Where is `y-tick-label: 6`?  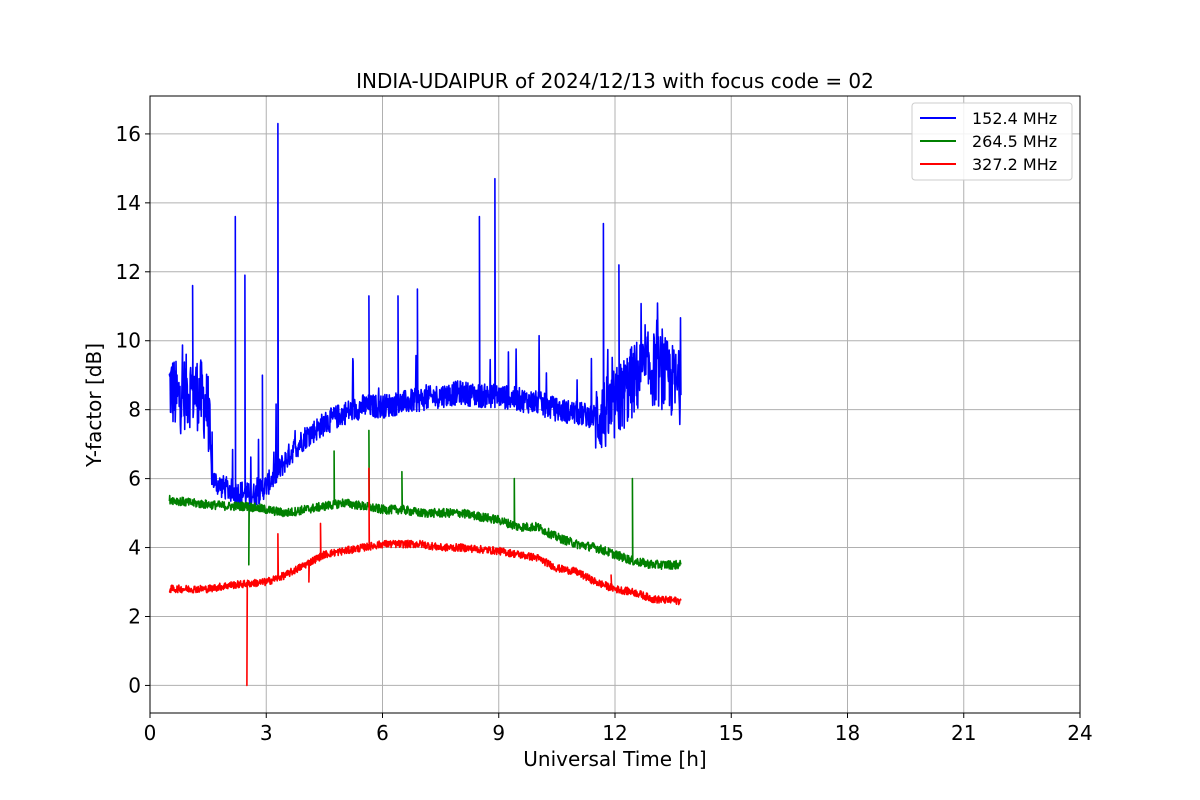
y-tick-label: 6 is located at coordinates (134, 479).